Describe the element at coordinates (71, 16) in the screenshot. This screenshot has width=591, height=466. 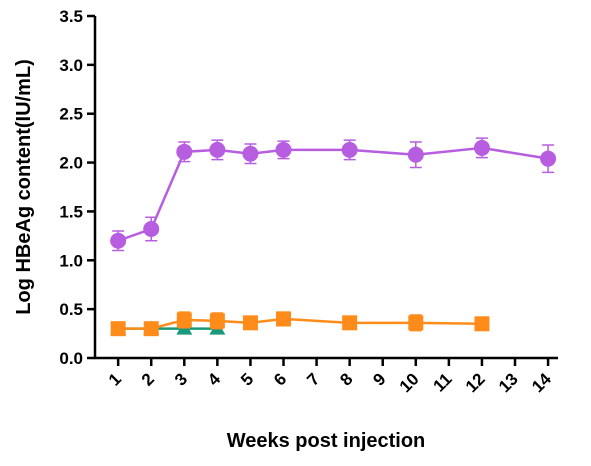
I see `y-tick-label: 3.5` at that location.